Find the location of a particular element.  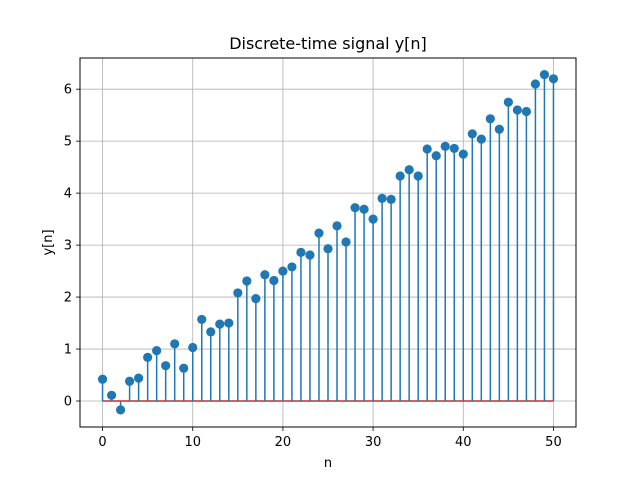

x-tick-label: 0 is located at coordinates (102, 442).